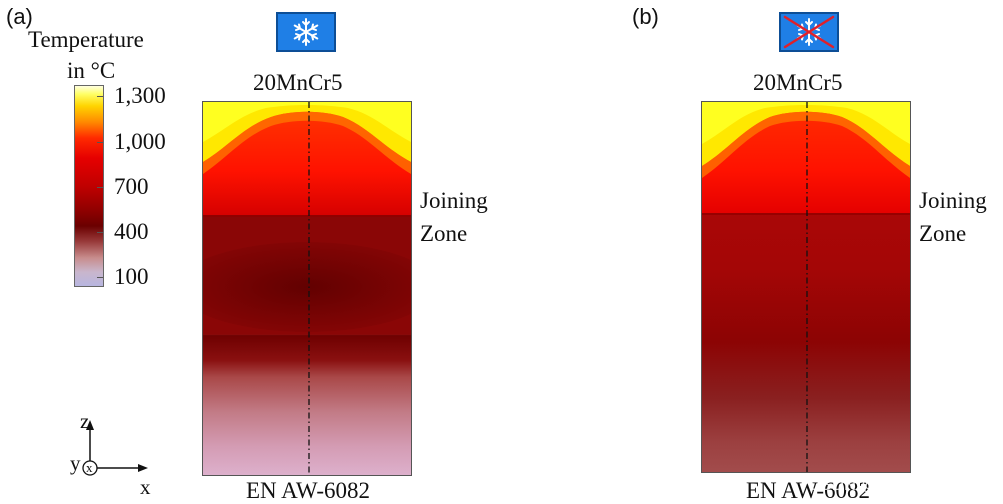 The image size is (1003, 504). Describe the element at coordinates (89, 186) in the screenshot. I see `temperature-colorbar` at that location.